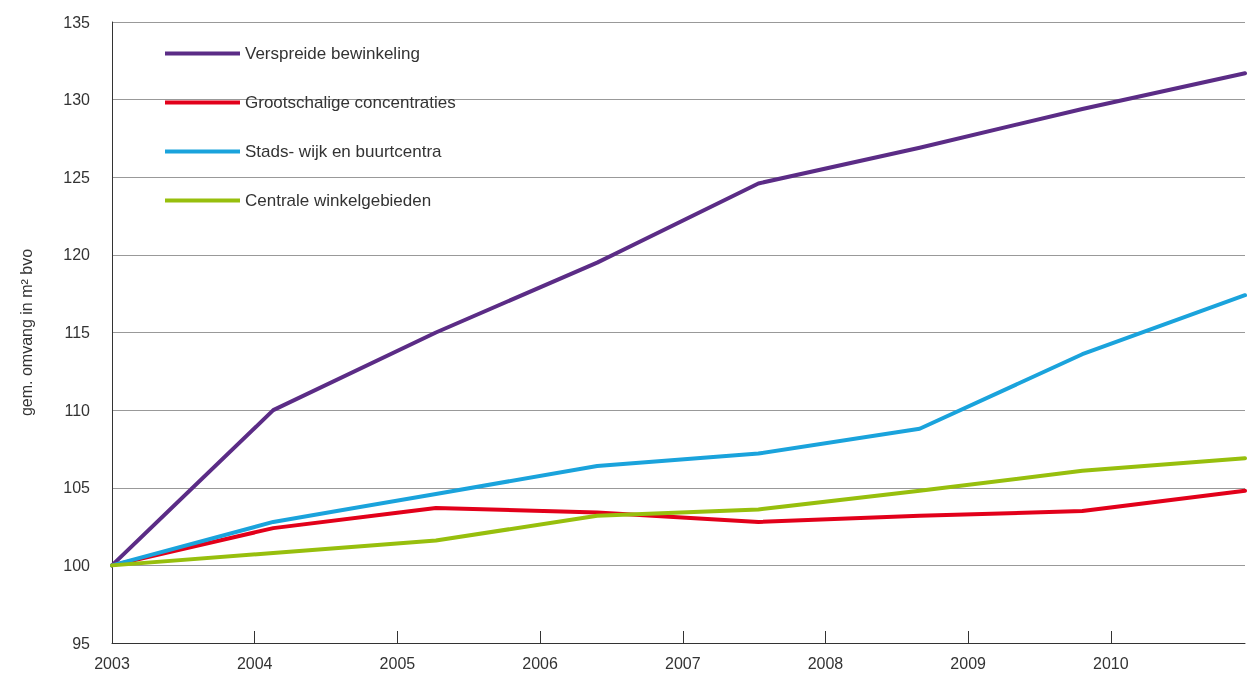 This screenshot has width=1247, height=682. What do you see at coordinates (332, 53) in the screenshot?
I see `legend-label: Verspreide bewinkeling` at bounding box center [332, 53].